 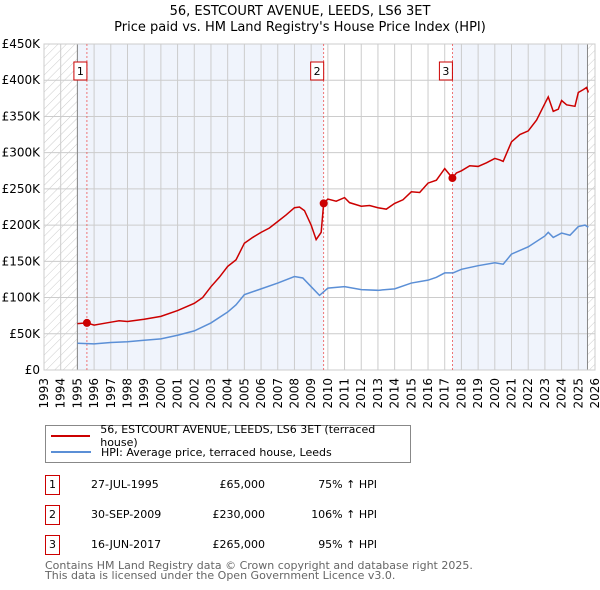 What do you see at coordinates (111, 393) in the screenshot?
I see `x-tick-label: 1997` at bounding box center [111, 393].